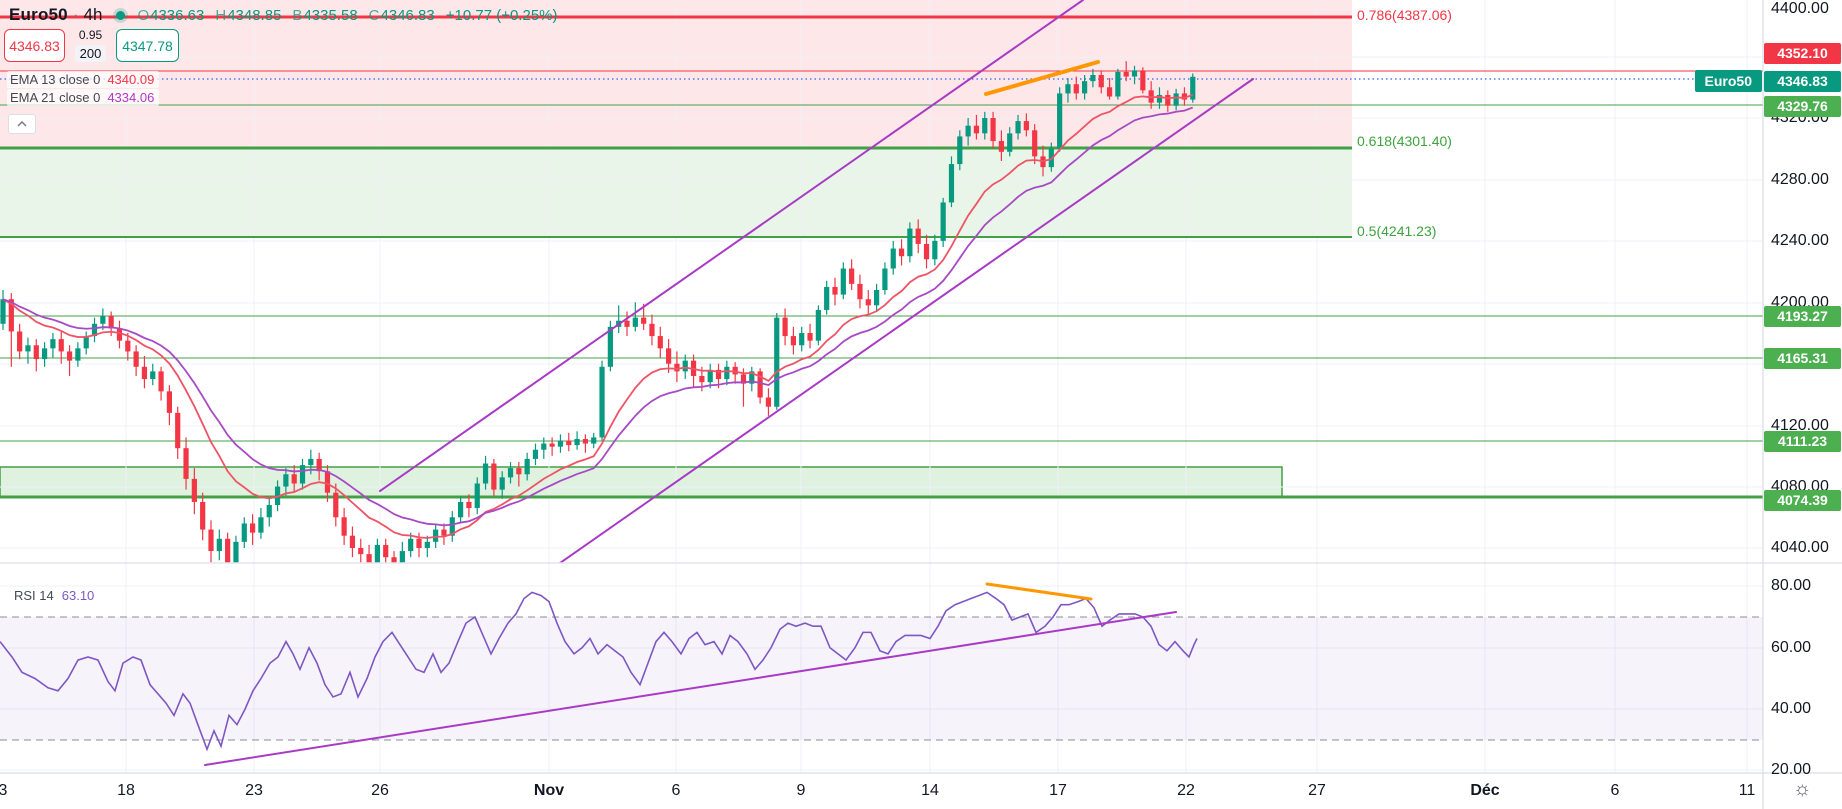 This screenshot has height=809, width=1842. I want to click on rsi-legend: RSI 14 63.10, so click(54, 595).